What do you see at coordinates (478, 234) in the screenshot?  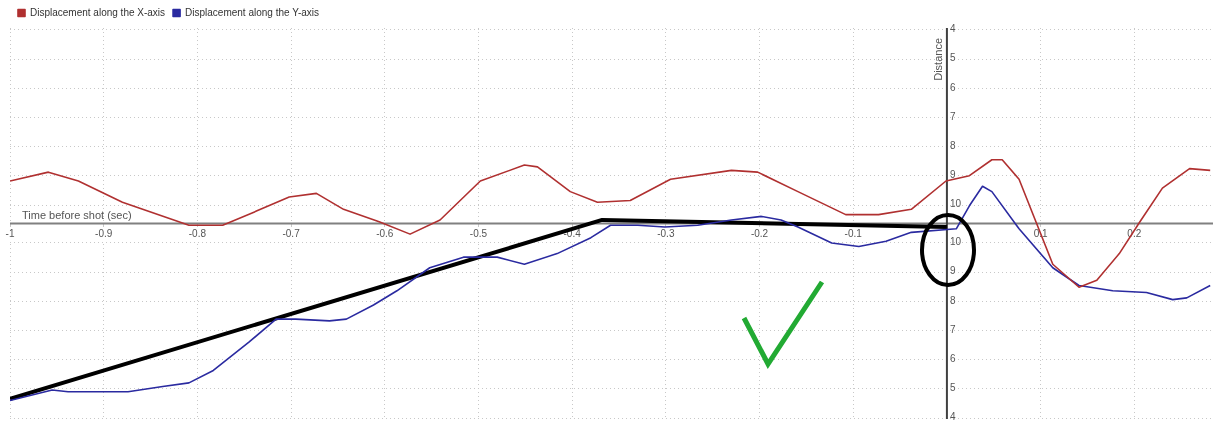 I see `x-tick-label: -0.5` at bounding box center [478, 234].